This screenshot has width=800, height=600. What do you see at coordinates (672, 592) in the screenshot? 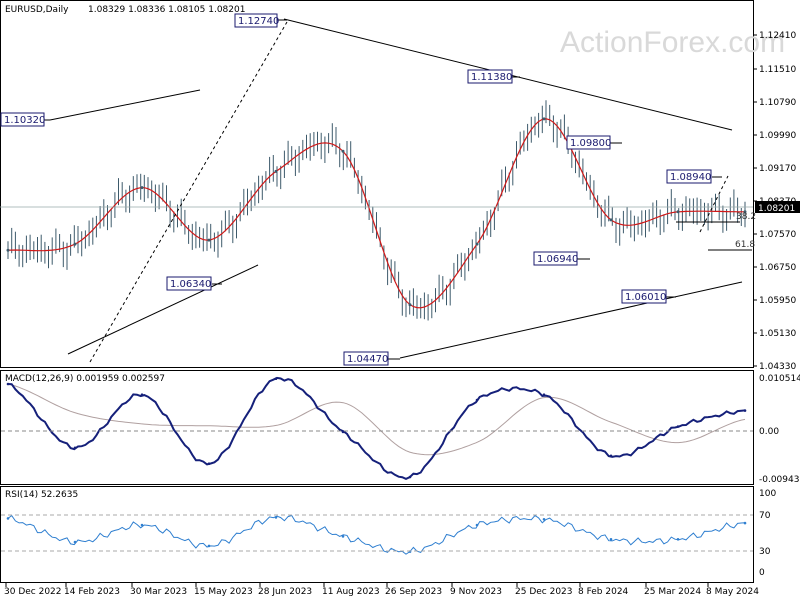
I see `time-tick-label: 25 Mar 2024` at bounding box center [672, 592].